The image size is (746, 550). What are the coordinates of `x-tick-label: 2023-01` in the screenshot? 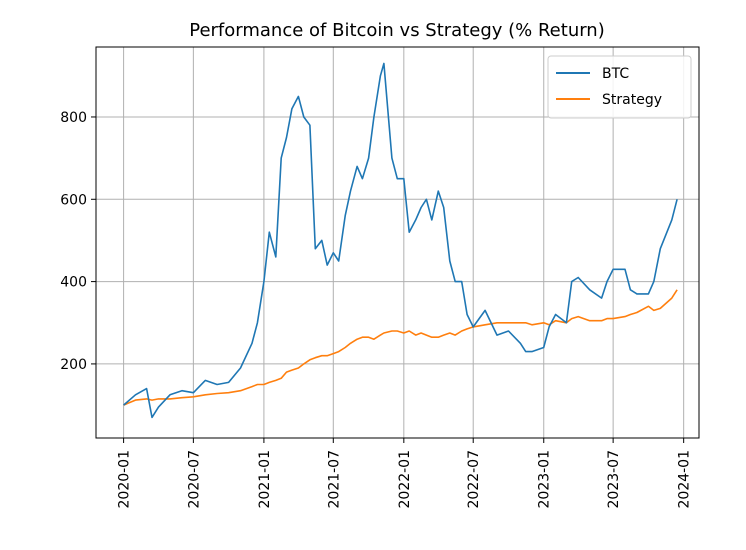 It's located at (545, 479).